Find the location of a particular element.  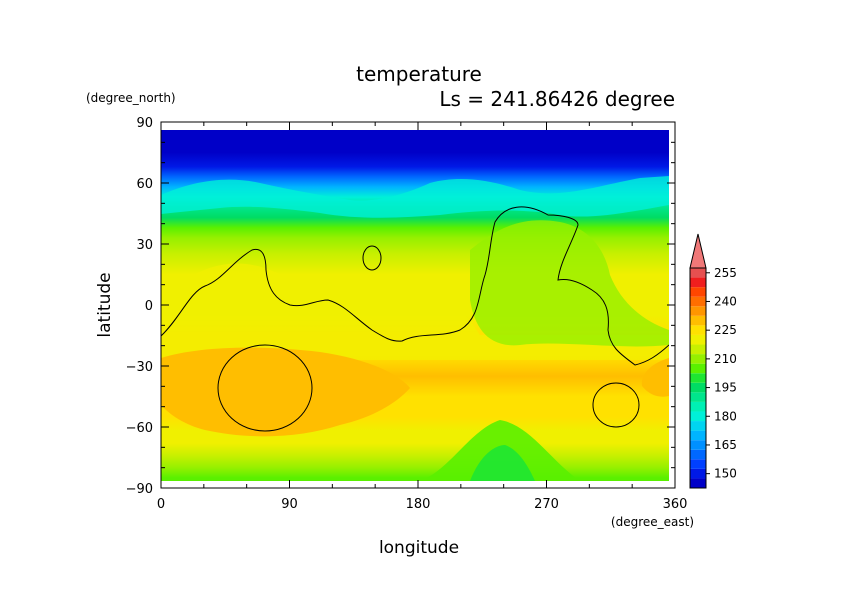

y-tick-label: −30 is located at coordinates (139, 367).